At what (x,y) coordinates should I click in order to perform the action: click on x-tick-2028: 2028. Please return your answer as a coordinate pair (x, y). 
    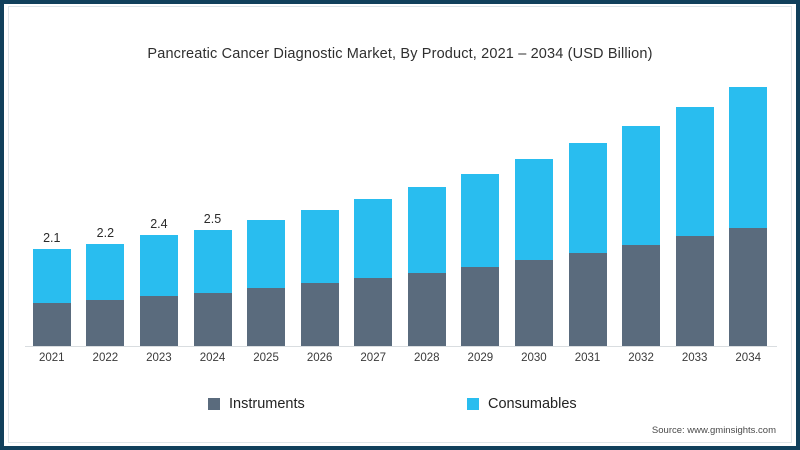
    Looking at the image, I should click on (426, 358).